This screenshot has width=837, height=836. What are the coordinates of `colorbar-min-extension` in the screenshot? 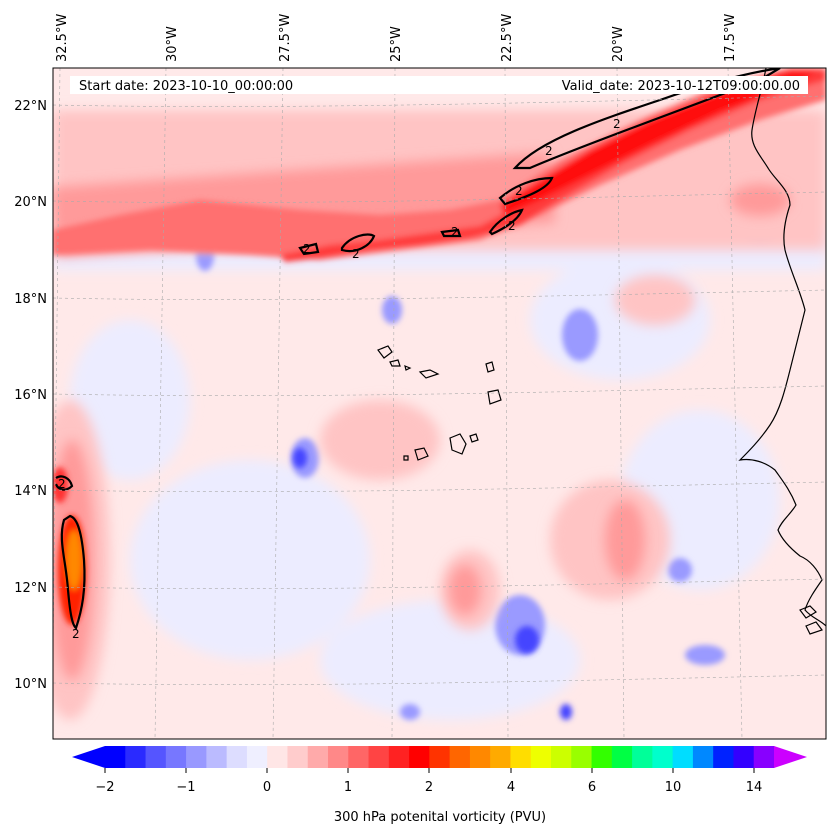 It's located at (88, 757).